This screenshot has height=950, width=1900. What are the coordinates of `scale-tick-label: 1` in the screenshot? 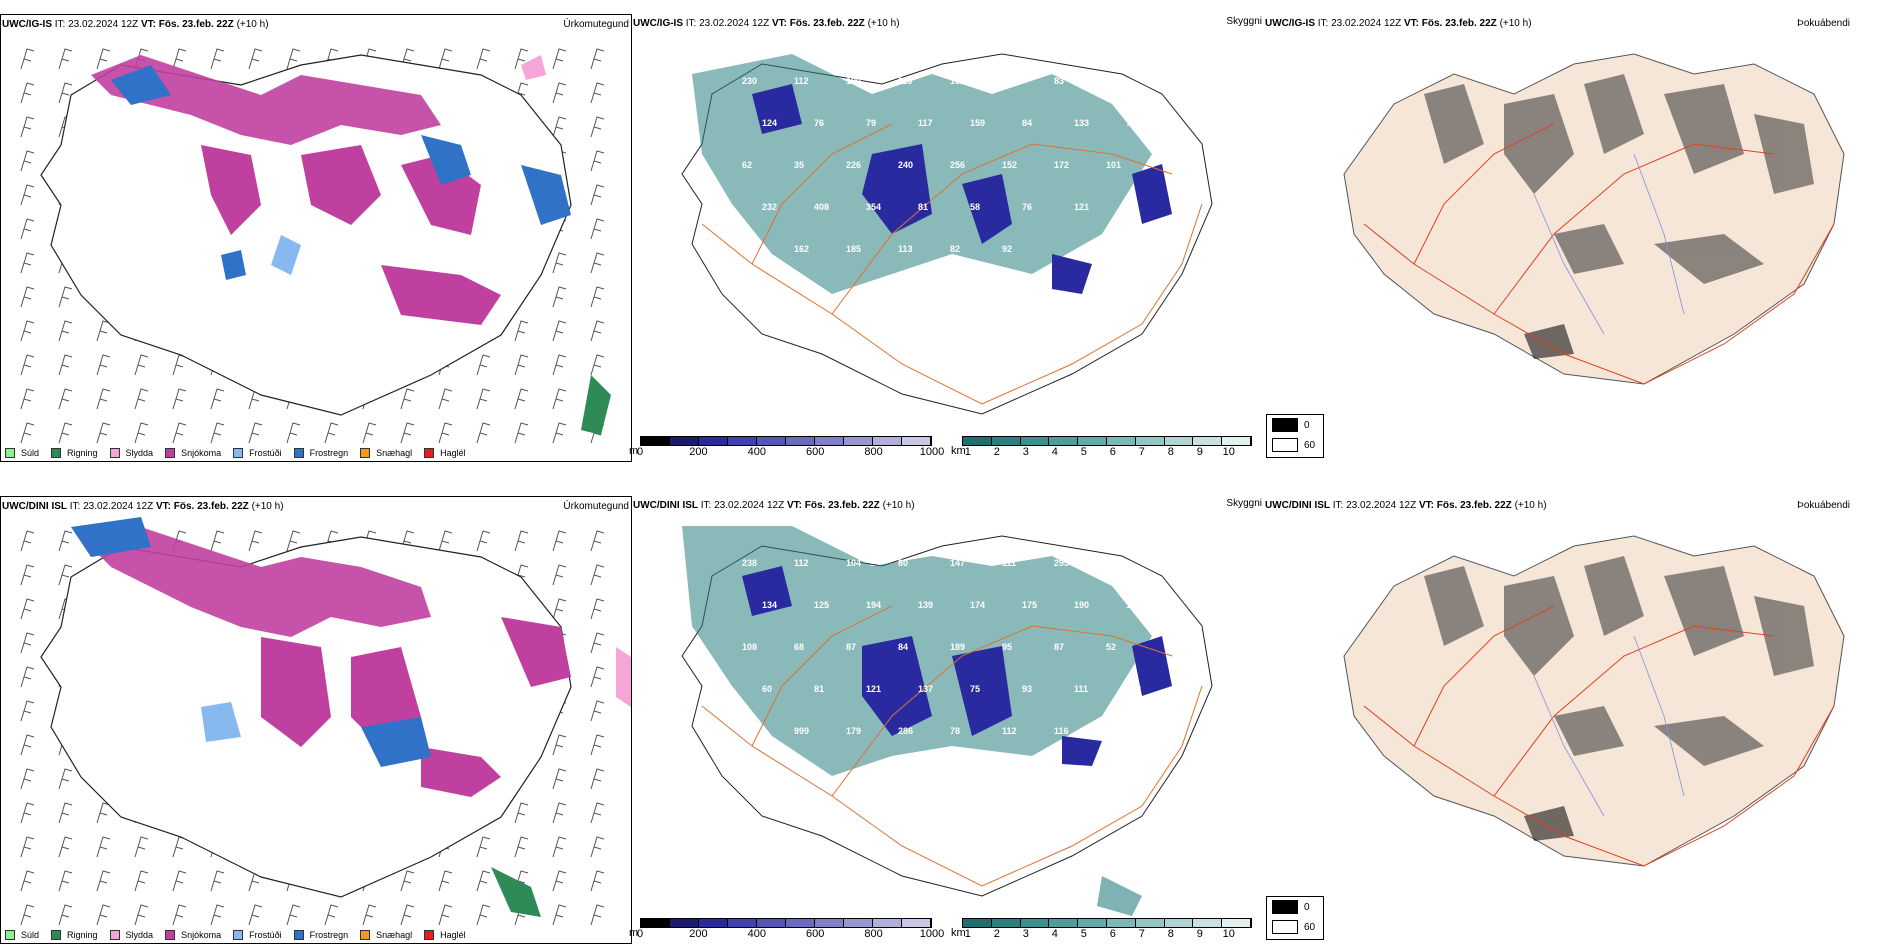 It's located at (967, 934).